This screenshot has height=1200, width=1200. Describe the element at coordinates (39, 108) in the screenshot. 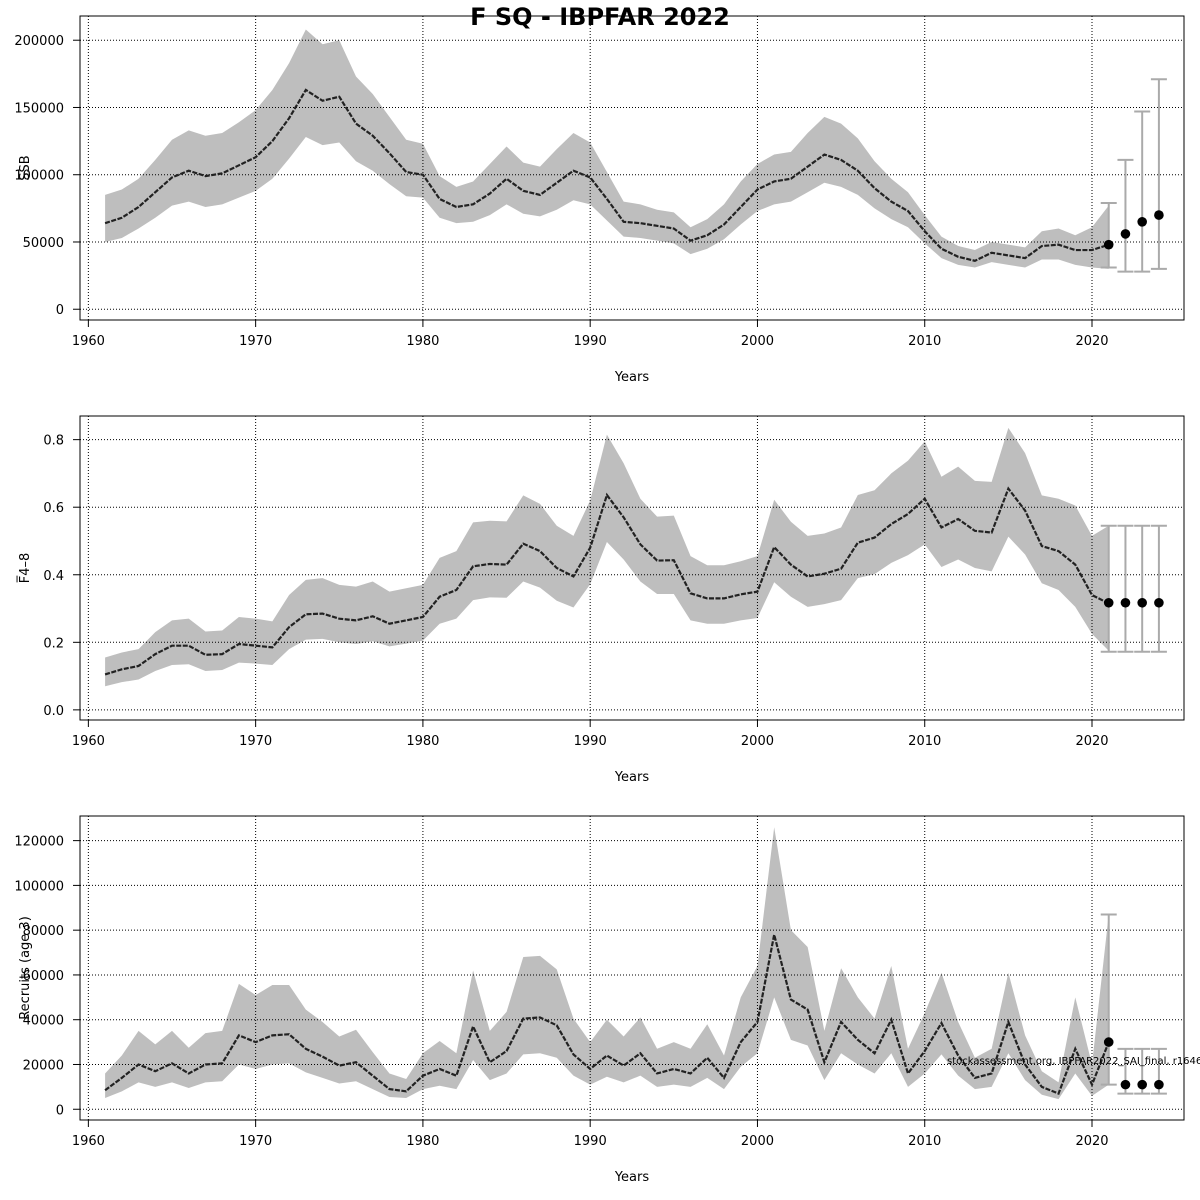

I see `y-tick-label: 150000` at that location.